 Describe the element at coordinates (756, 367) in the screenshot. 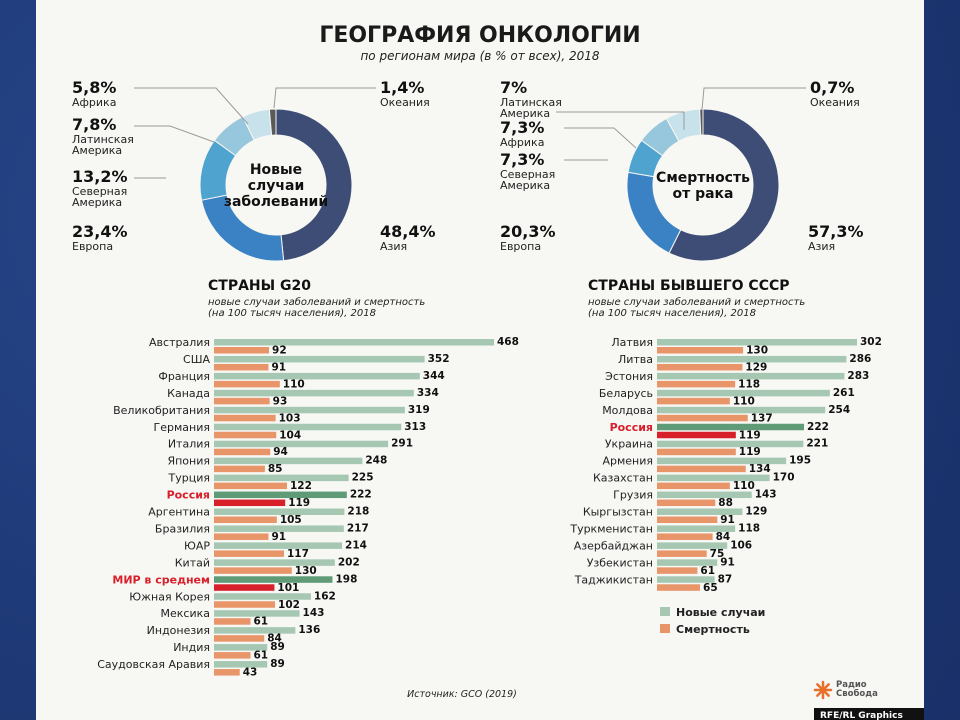

I see `deaths-value: 129` at that location.